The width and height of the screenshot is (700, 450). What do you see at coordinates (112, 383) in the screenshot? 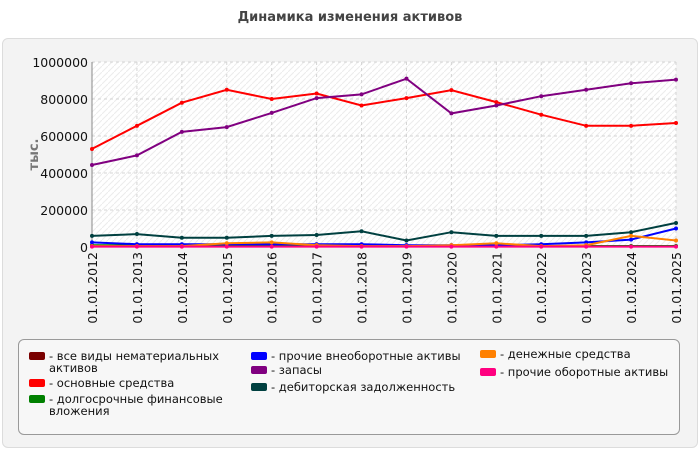
I see `legend-label: - основные средства` at bounding box center [112, 383].